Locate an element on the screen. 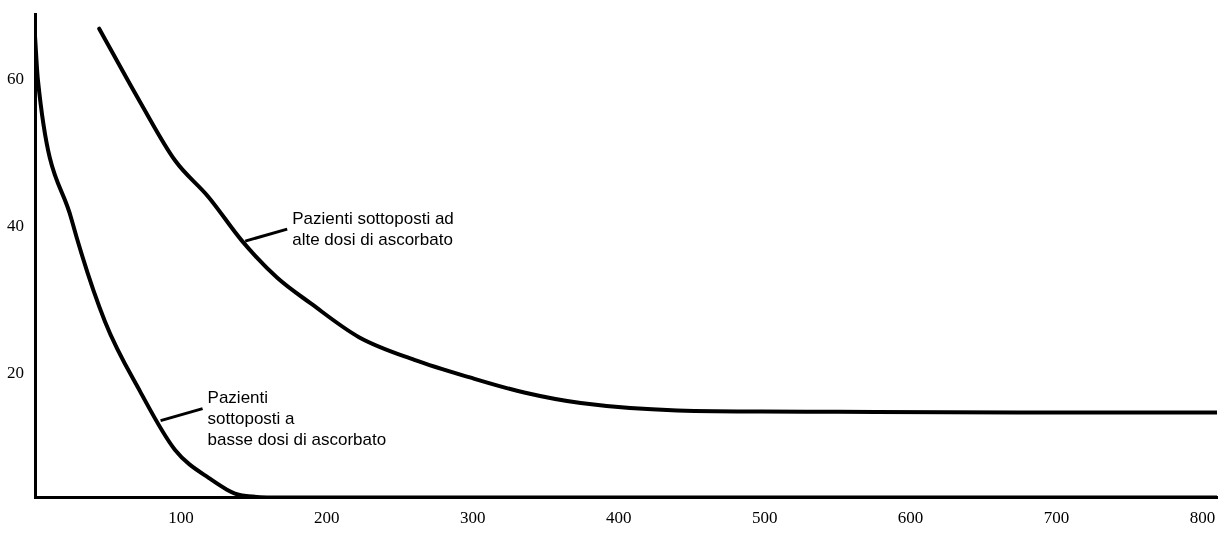 The height and width of the screenshot is (536, 1229). x-tick-label: 200 is located at coordinates (327, 518).